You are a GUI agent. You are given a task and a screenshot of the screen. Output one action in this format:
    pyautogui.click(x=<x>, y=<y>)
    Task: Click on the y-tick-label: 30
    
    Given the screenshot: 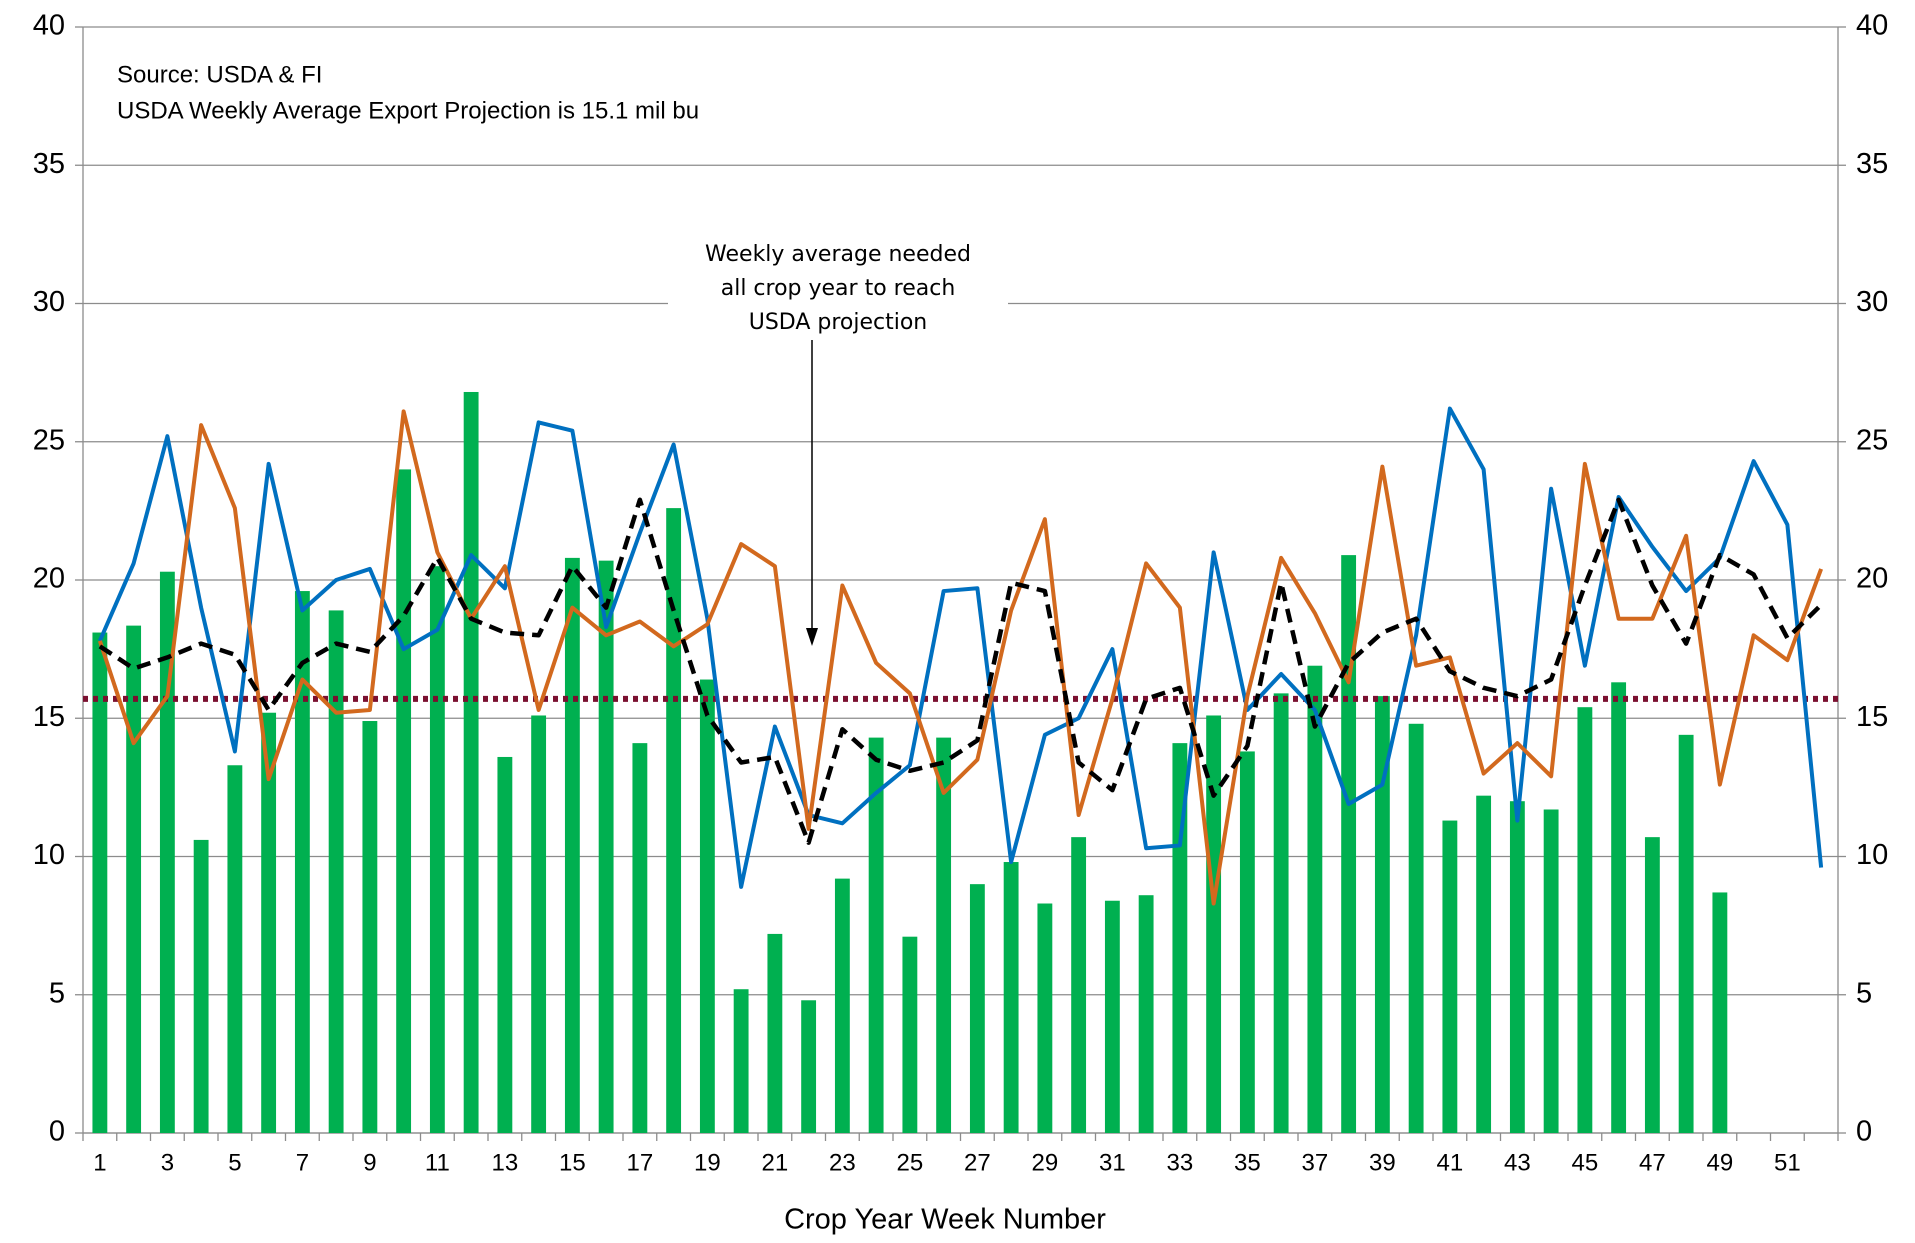 What is the action you would take?
    pyautogui.click(x=49, y=302)
    